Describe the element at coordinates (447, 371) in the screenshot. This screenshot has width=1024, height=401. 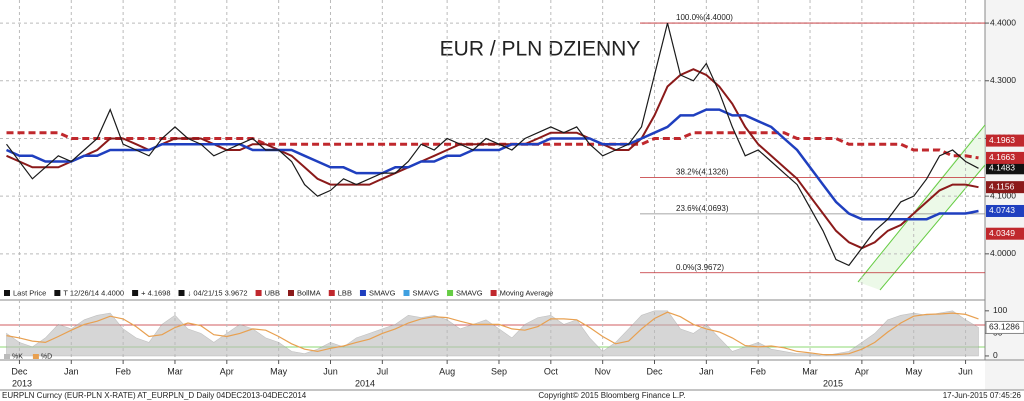
I see `x-tick-label: Aug` at that location.